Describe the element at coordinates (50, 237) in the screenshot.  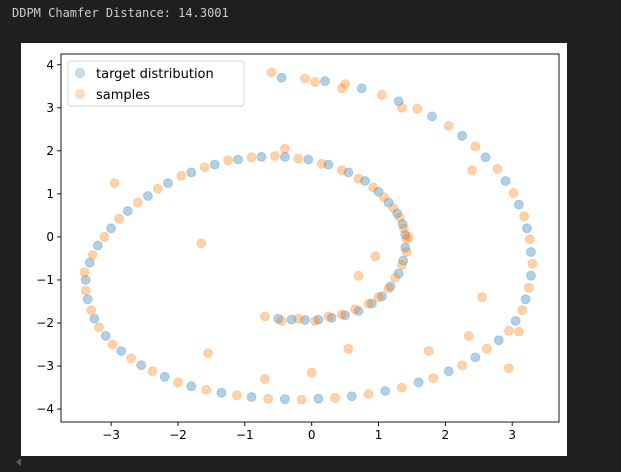
I see `y-tick-label: 0` at that location.